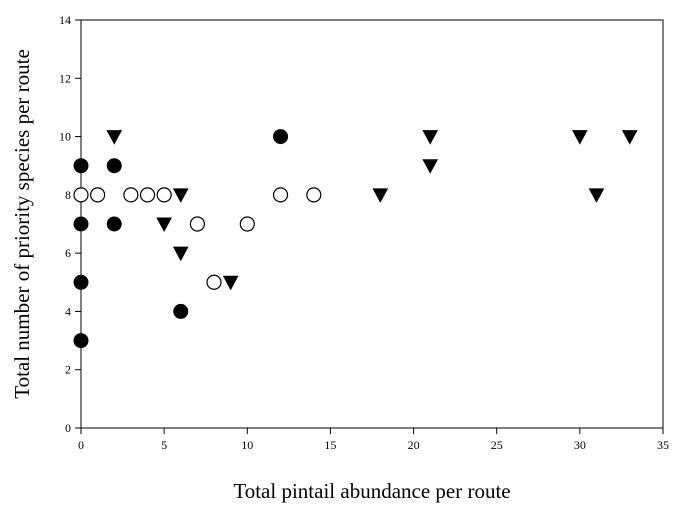  Describe the element at coordinates (68, 253) in the screenshot. I see `y-tick-label: 6` at that location.